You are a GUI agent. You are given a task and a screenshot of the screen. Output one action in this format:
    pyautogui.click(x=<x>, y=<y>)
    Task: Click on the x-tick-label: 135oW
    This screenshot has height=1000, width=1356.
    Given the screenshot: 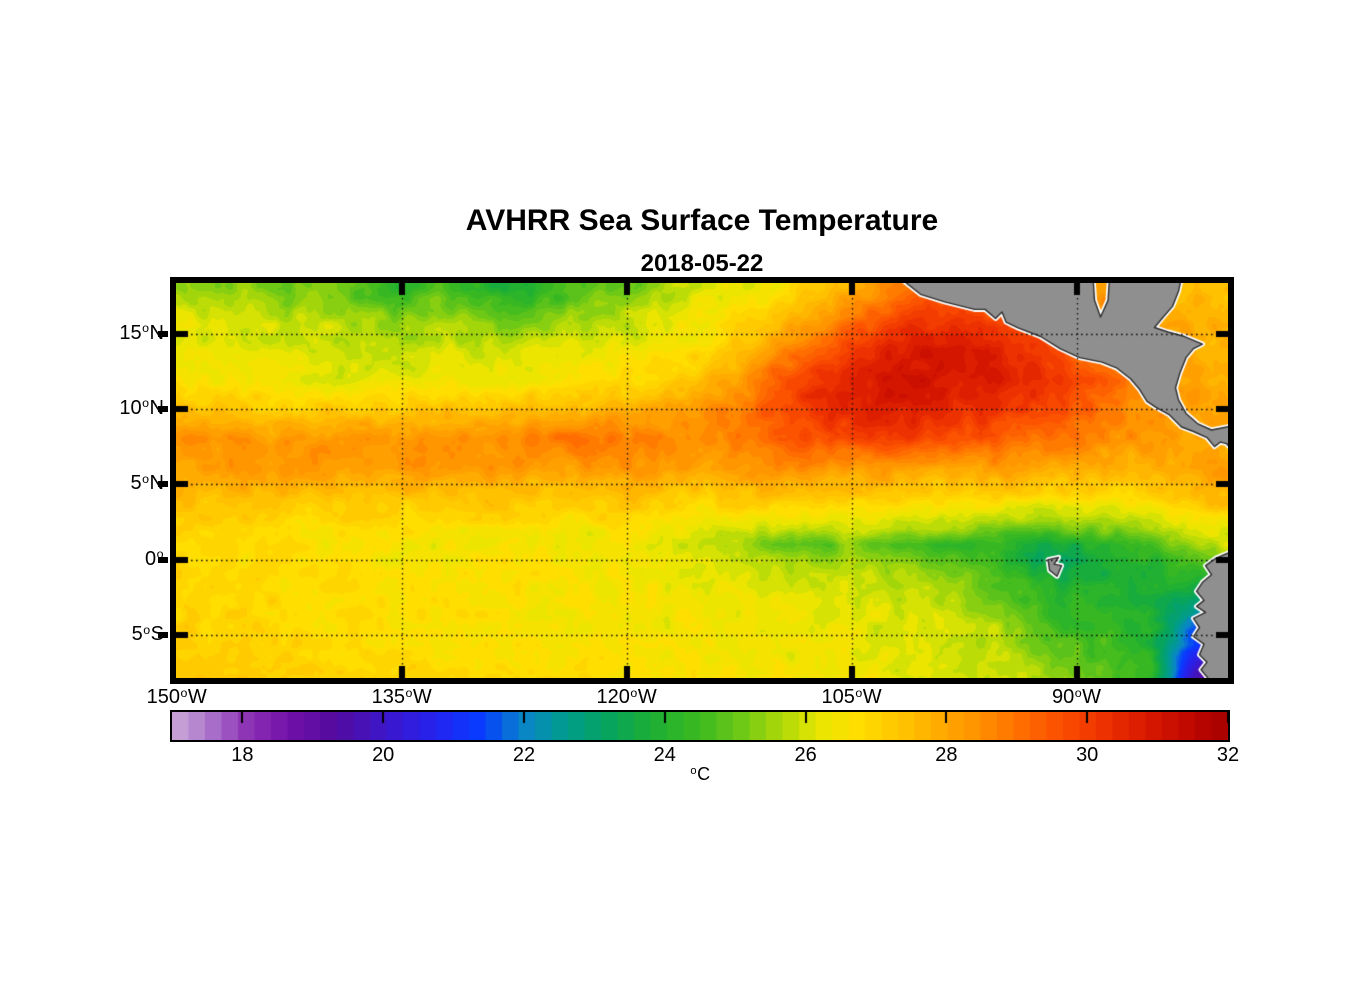 What is the action you would take?
    pyautogui.click(x=401, y=696)
    